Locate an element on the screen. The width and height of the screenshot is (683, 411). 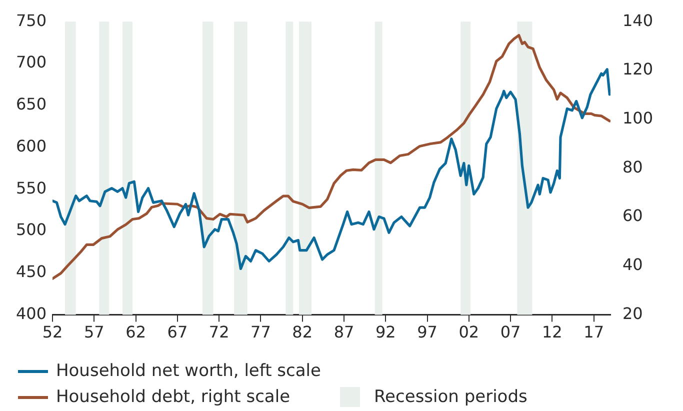
y2-tick-label: 20 is located at coordinates (632, 313).